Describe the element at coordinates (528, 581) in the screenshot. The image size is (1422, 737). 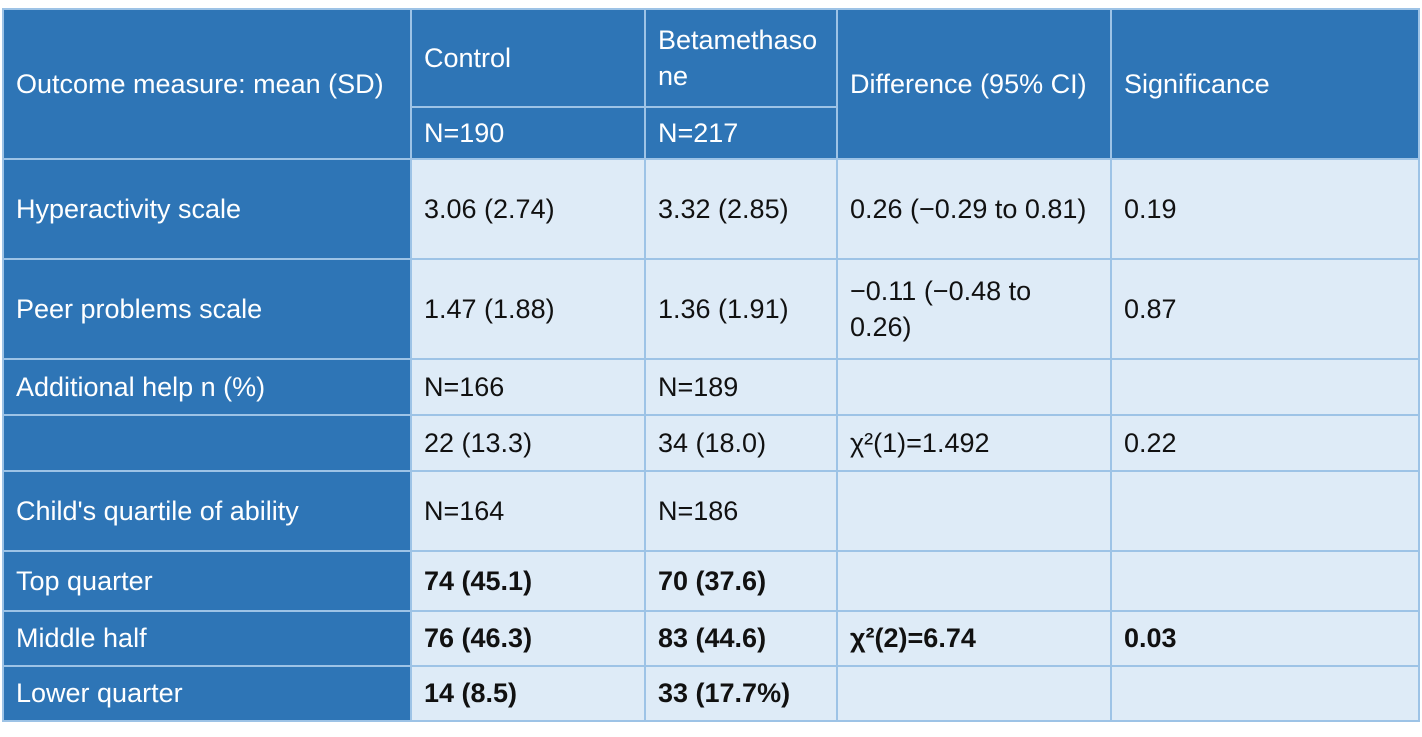
I see `control-value: 74 (45.1)` at that location.